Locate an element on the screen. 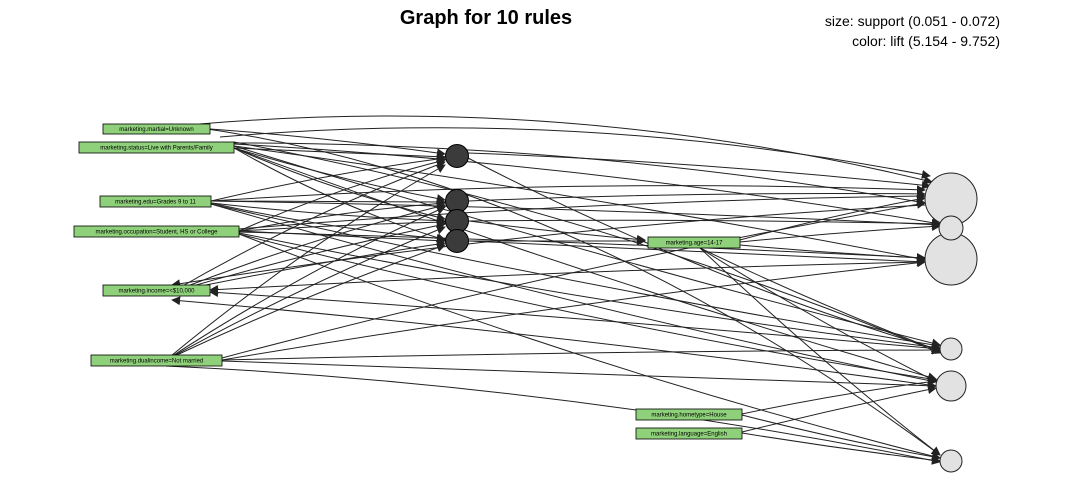  item-node-age: marketing.age=14-17 is located at coordinates (694, 242).